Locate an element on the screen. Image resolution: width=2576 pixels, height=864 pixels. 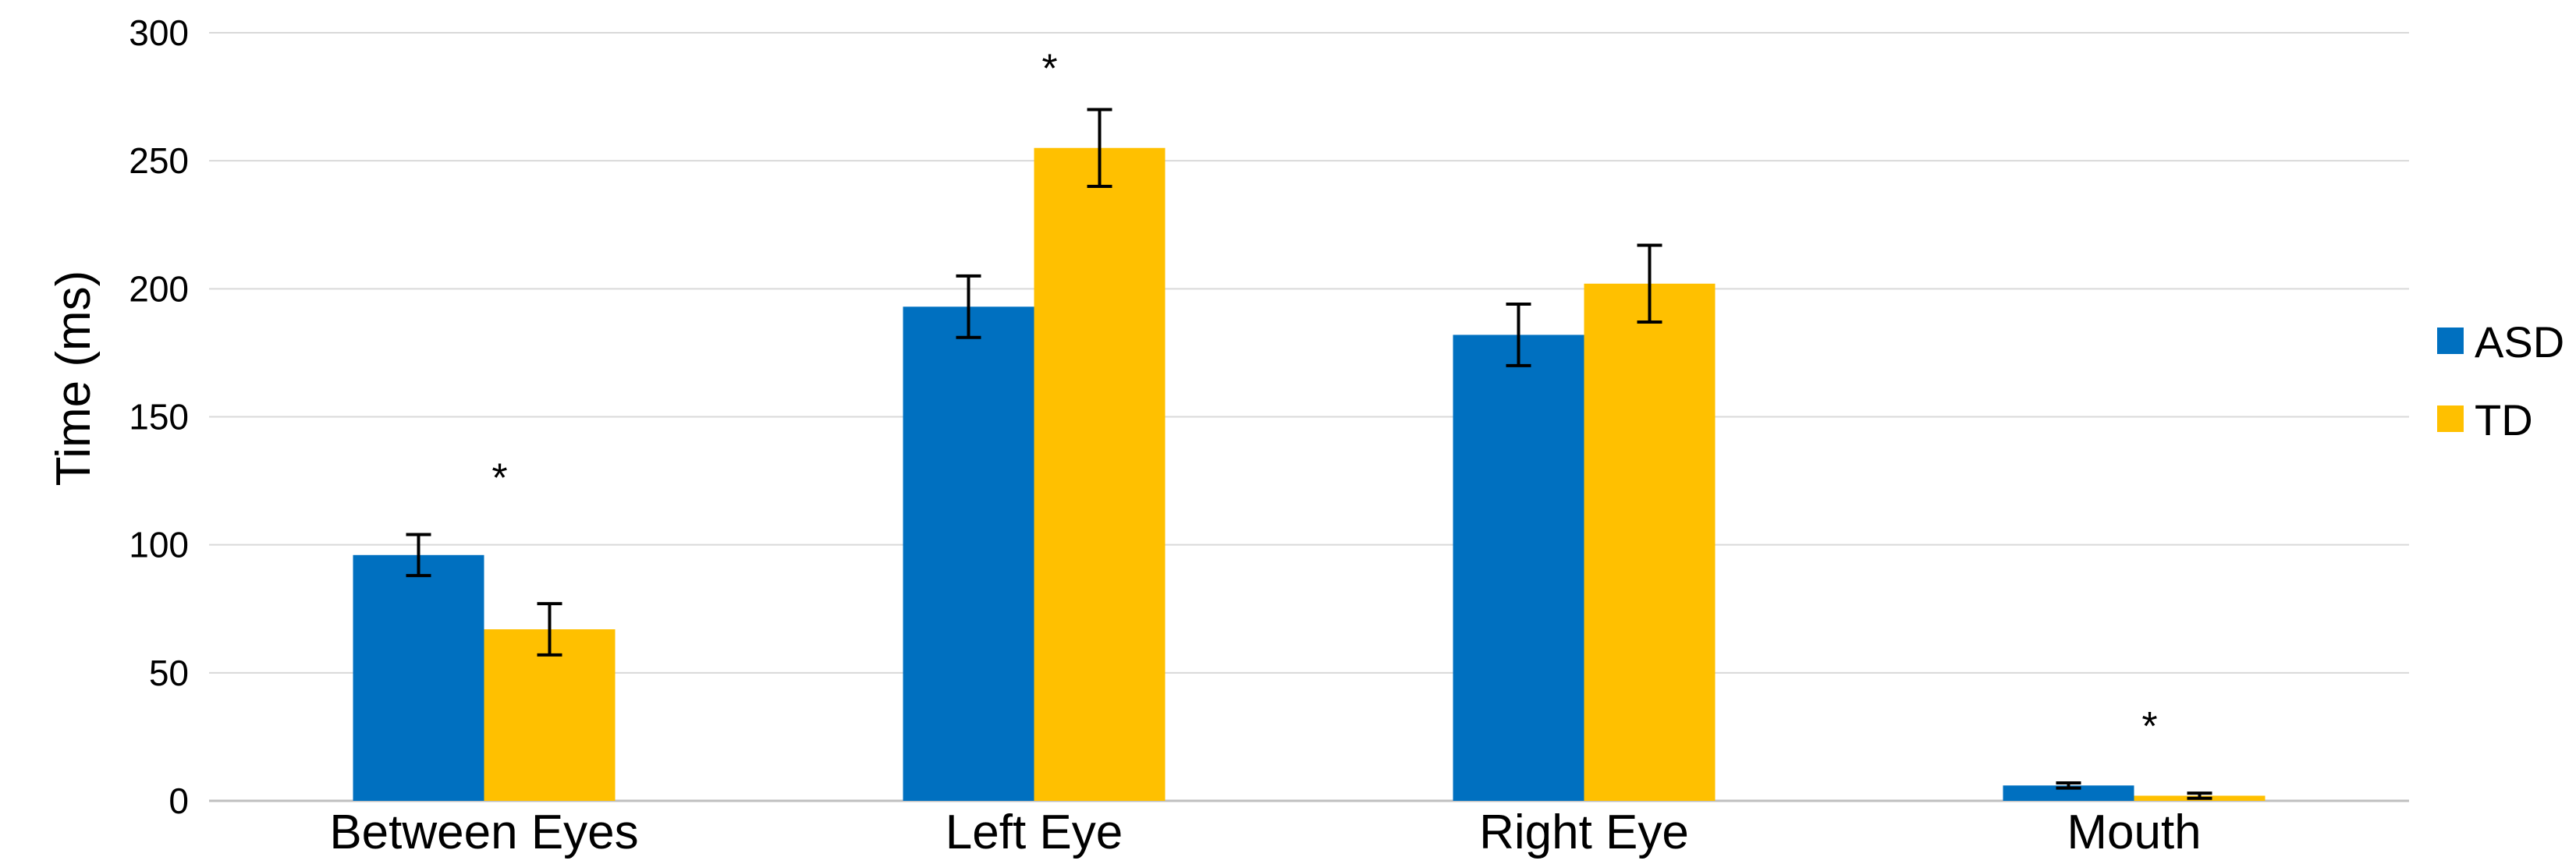
x-category-label: Mouth is located at coordinates (2134, 832).